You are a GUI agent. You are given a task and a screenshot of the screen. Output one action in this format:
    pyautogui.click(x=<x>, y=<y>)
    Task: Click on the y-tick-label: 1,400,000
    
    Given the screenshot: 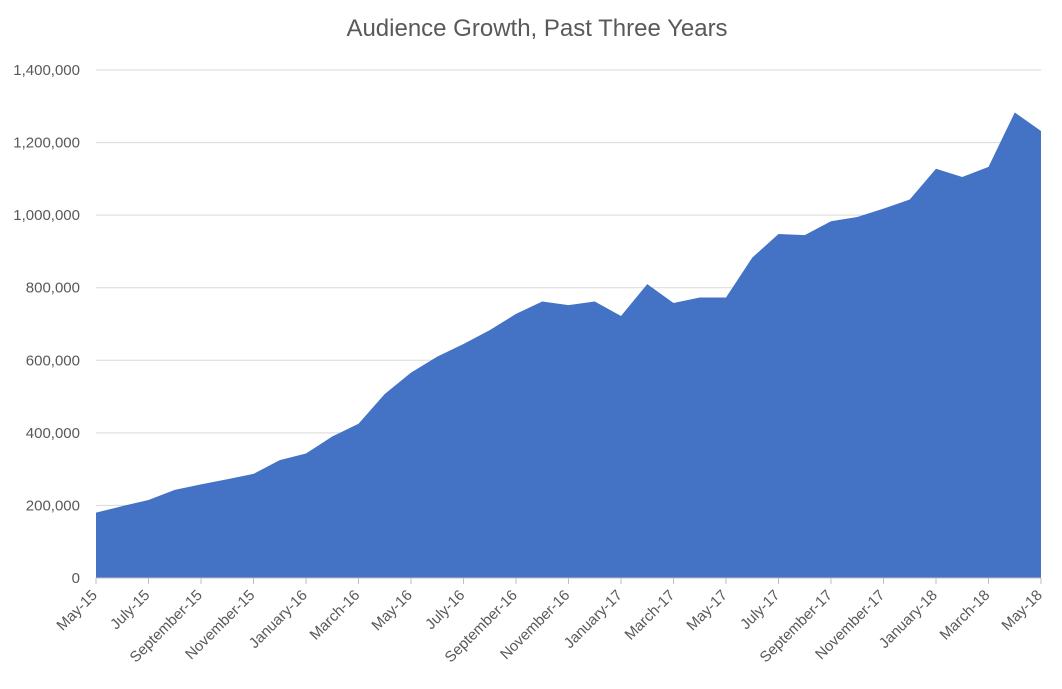 What is the action you would take?
    pyautogui.click(x=46, y=70)
    